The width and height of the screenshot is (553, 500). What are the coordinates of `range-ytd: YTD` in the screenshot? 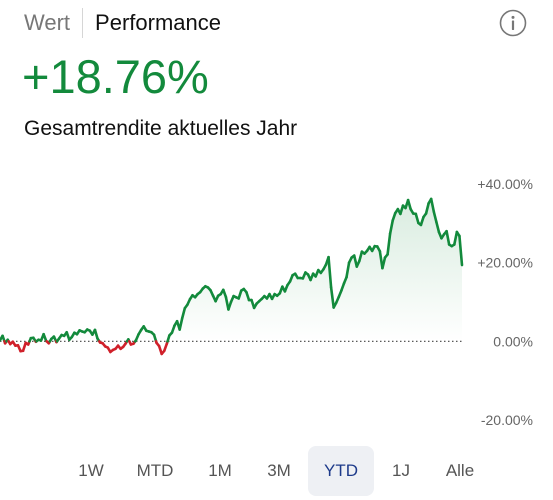 It's located at (341, 471).